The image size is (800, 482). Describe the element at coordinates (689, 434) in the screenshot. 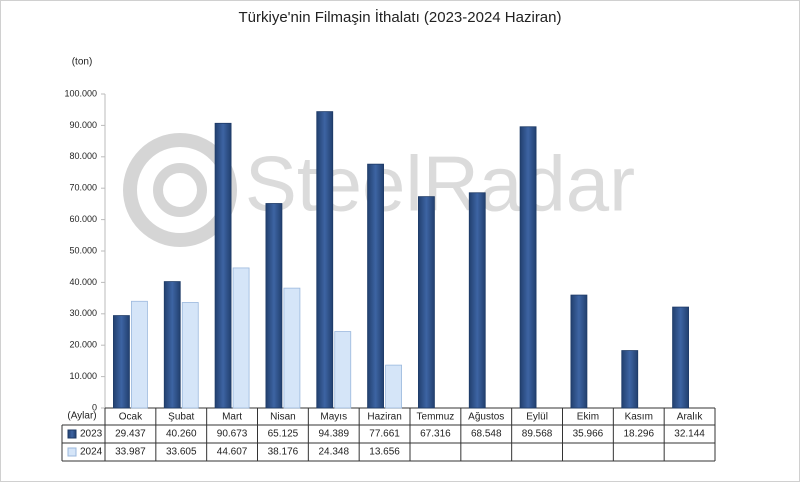

I see `table-value: 32.144` at that location.